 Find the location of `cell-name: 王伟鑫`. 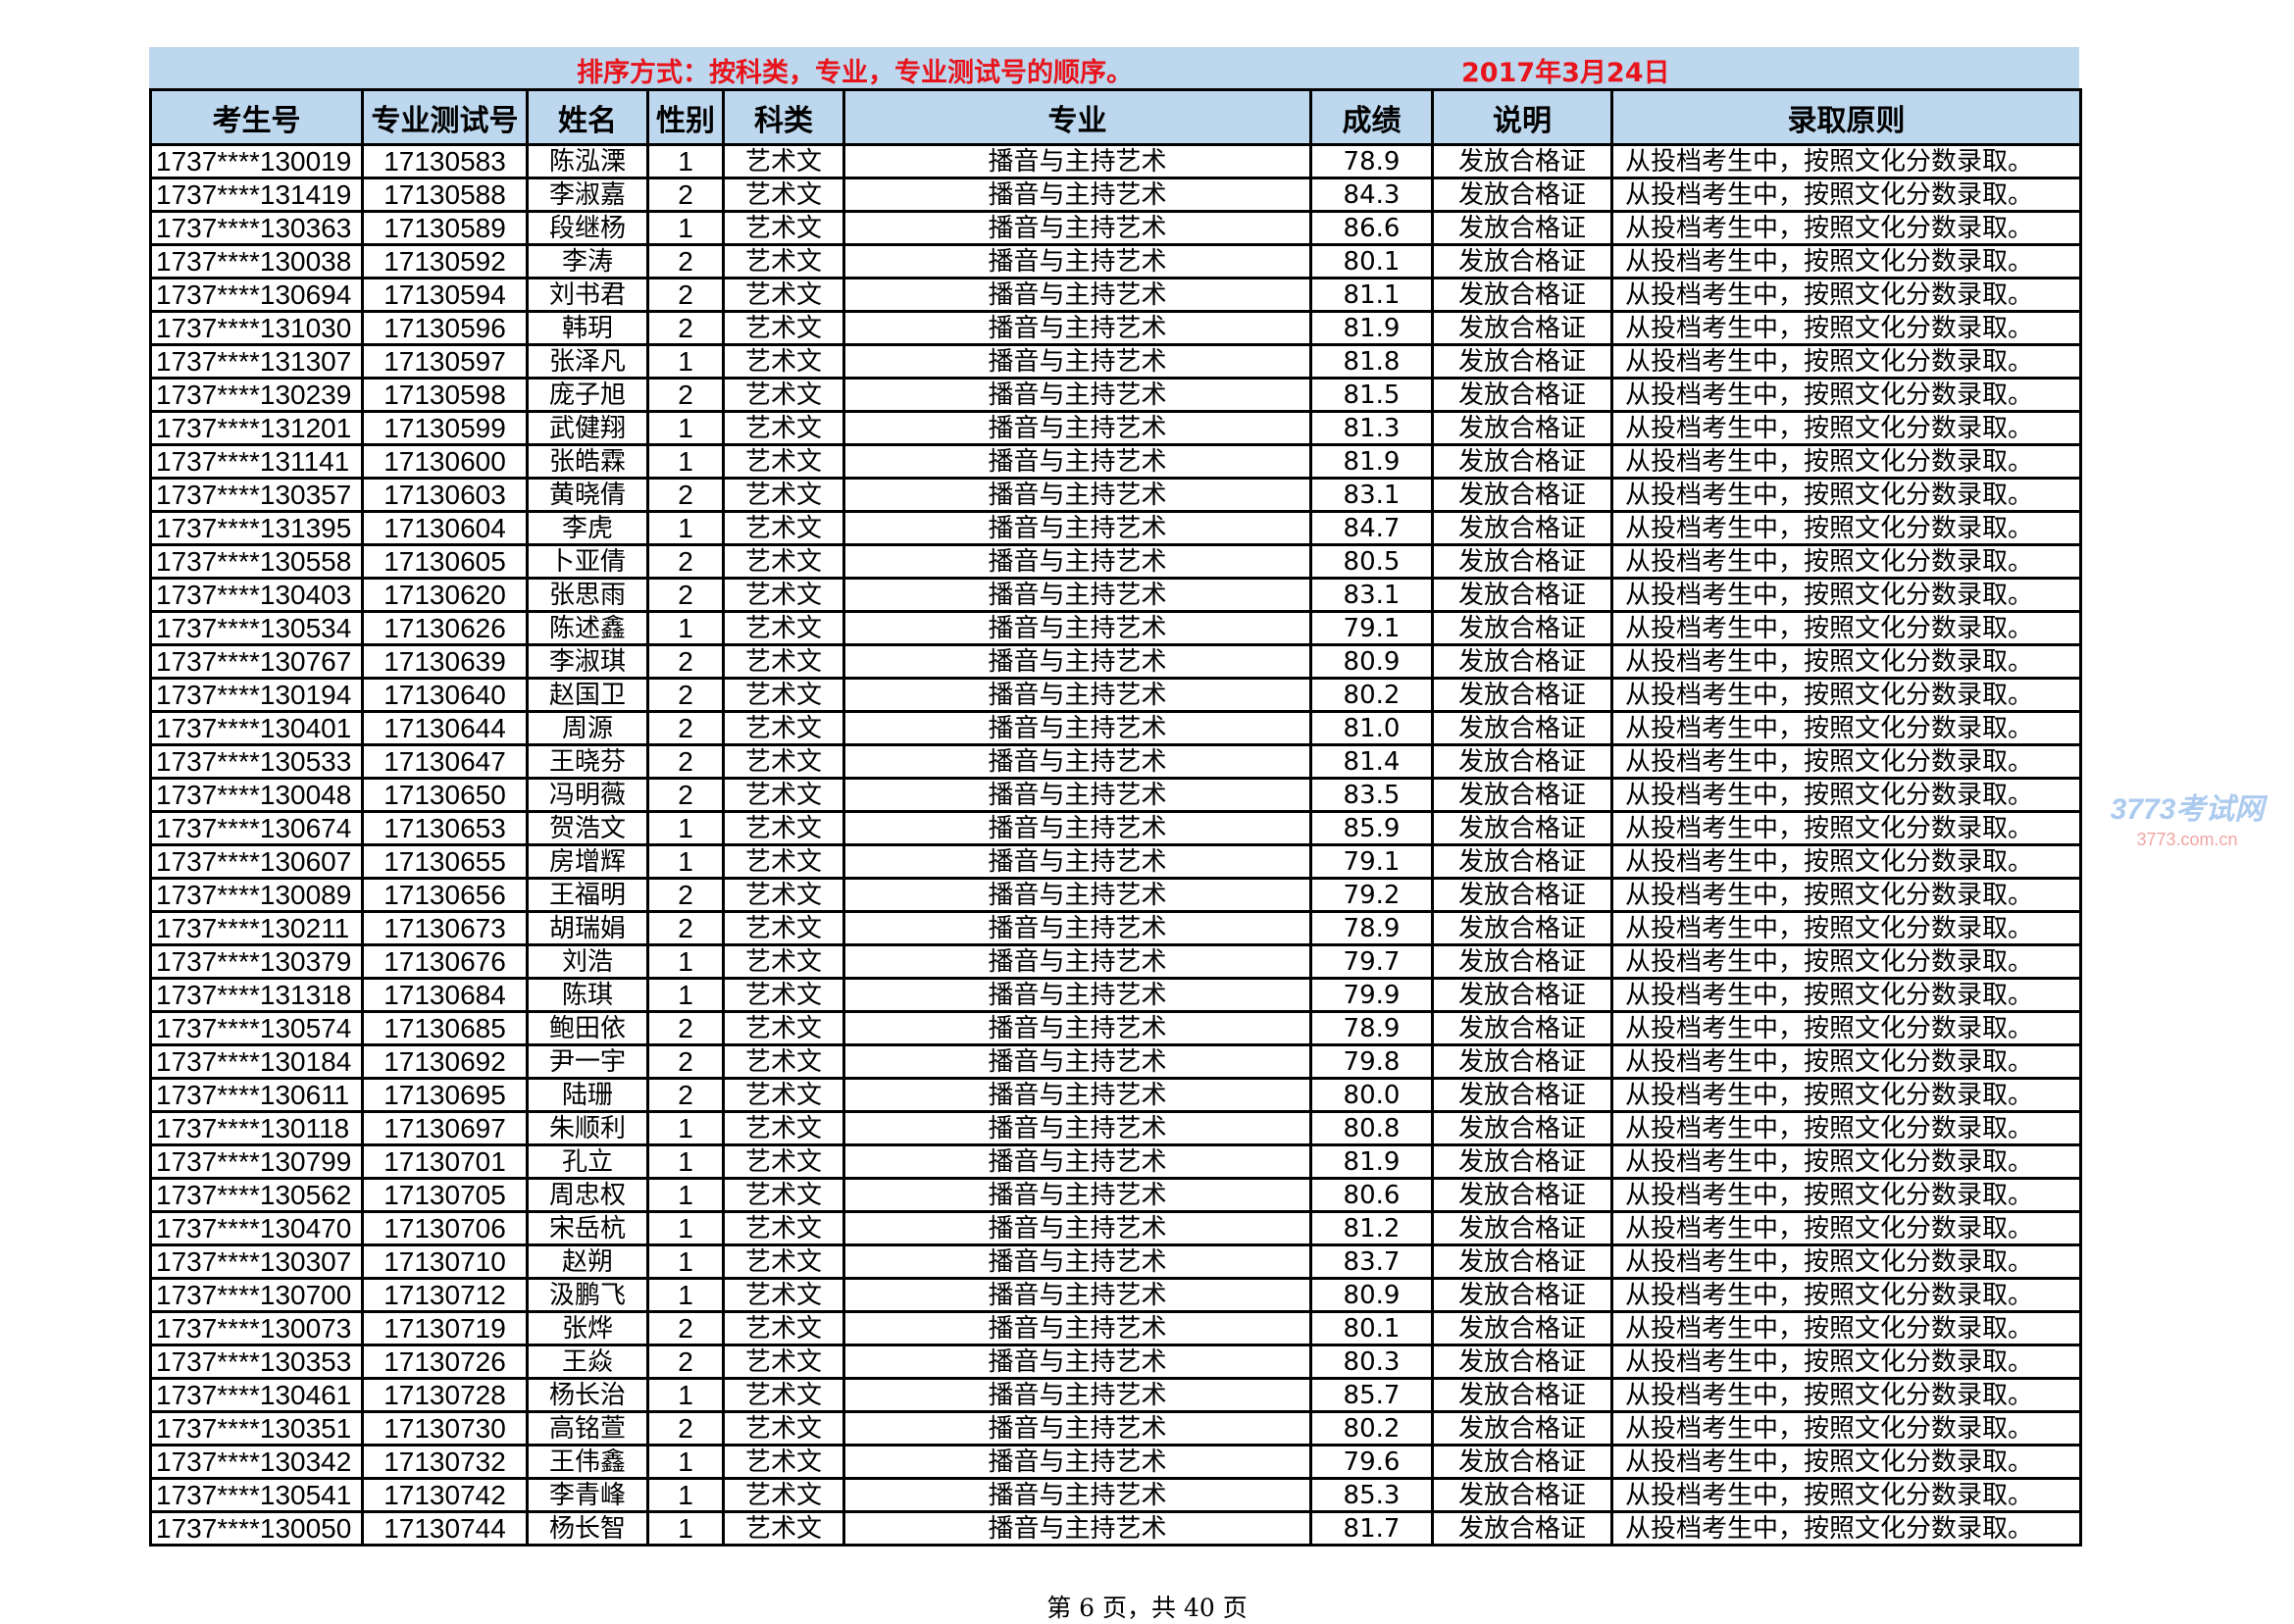

cell-name: 王伟鑫 is located at coordinates (587, 1462).